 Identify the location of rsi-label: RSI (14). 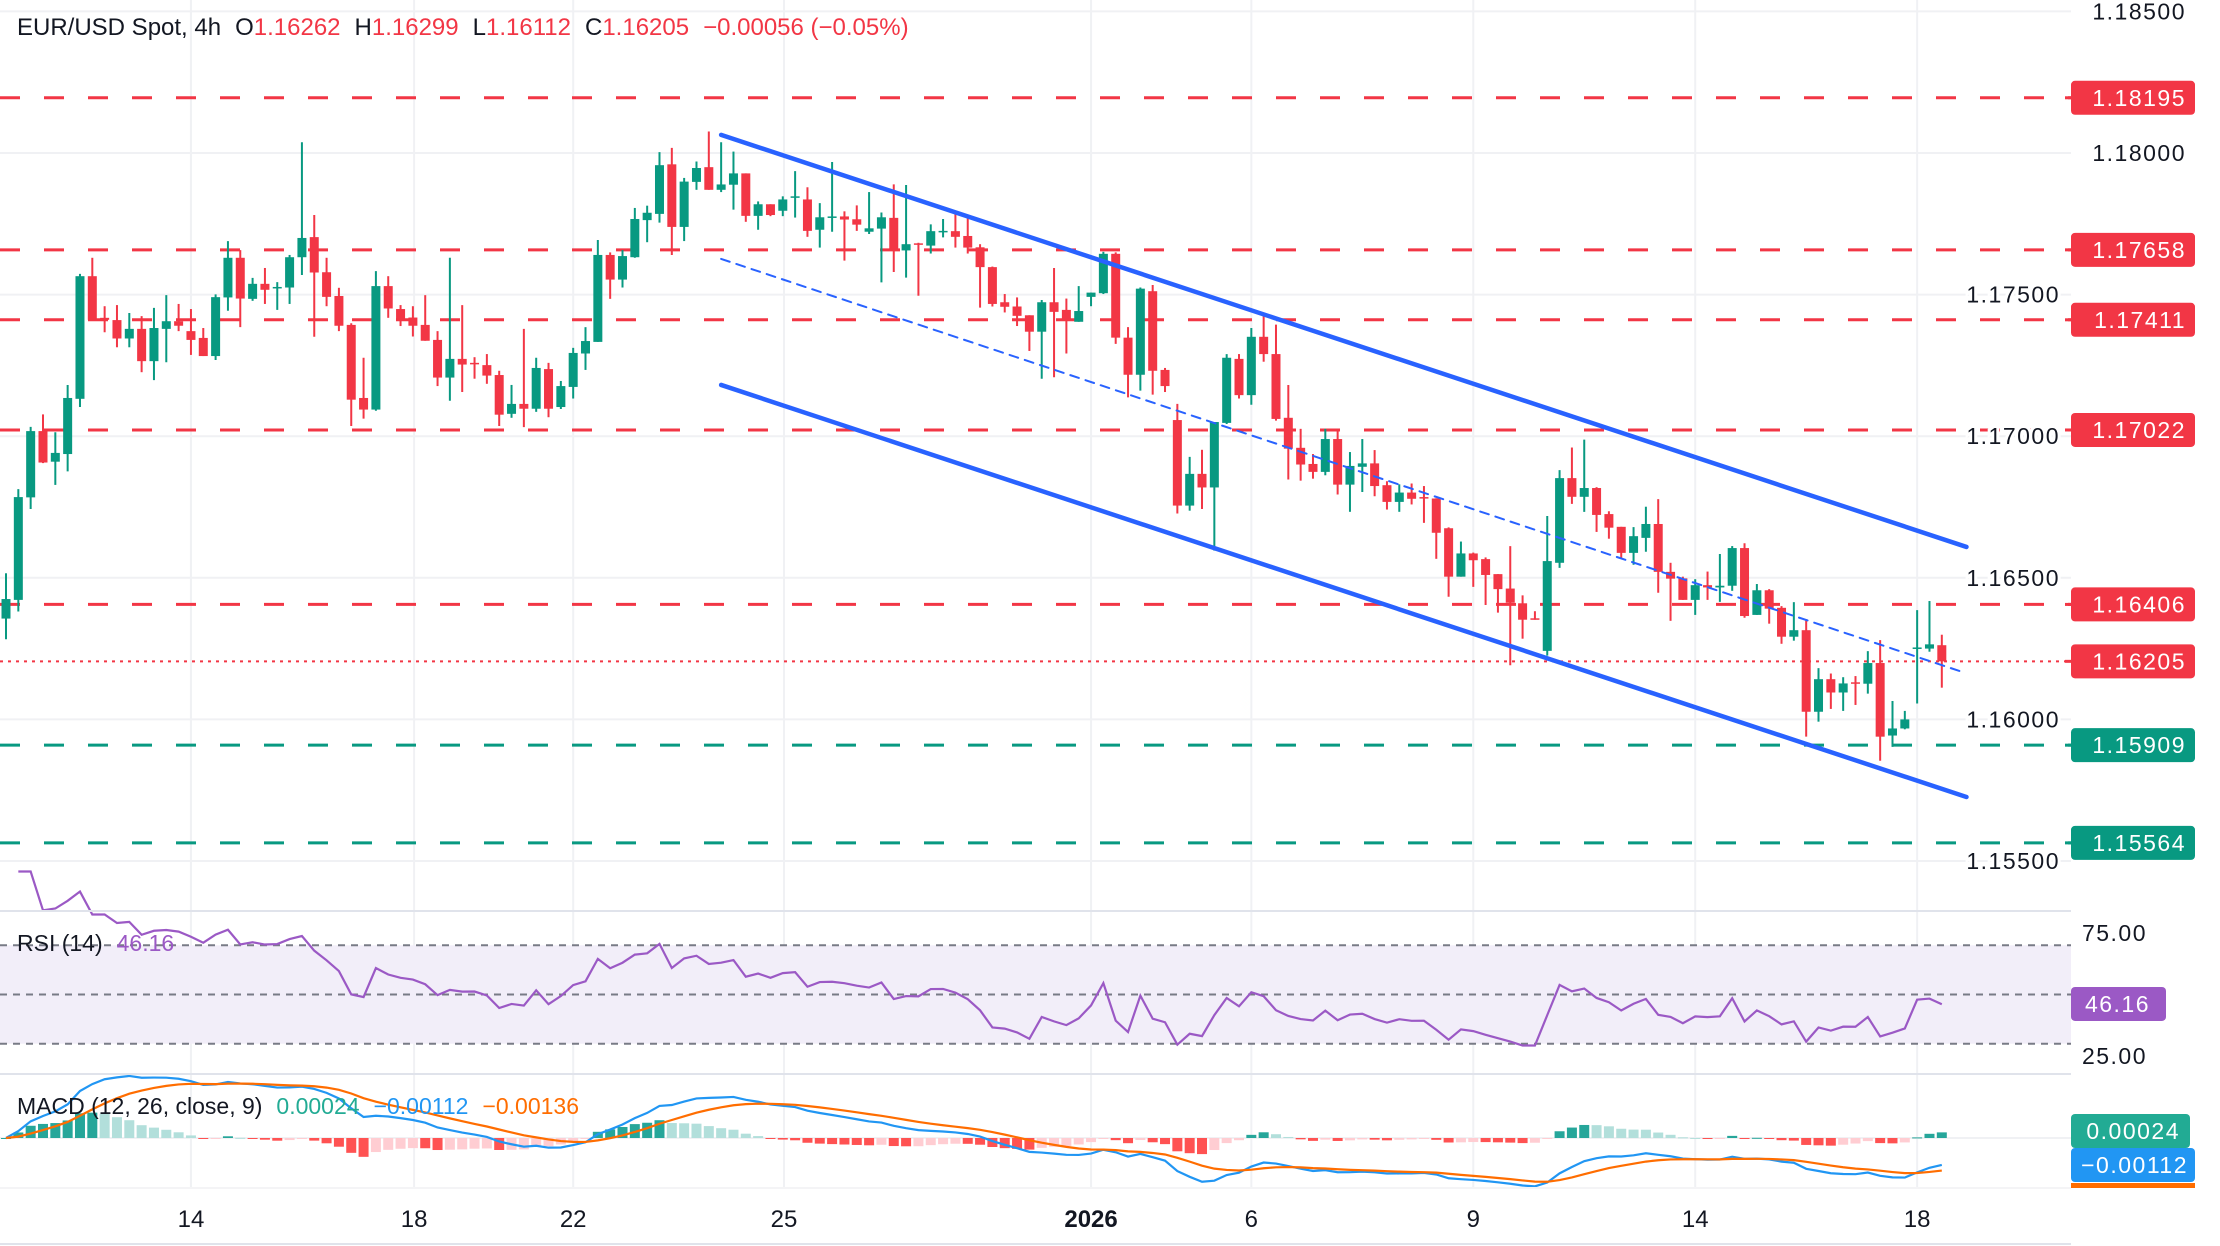
(60, 943).